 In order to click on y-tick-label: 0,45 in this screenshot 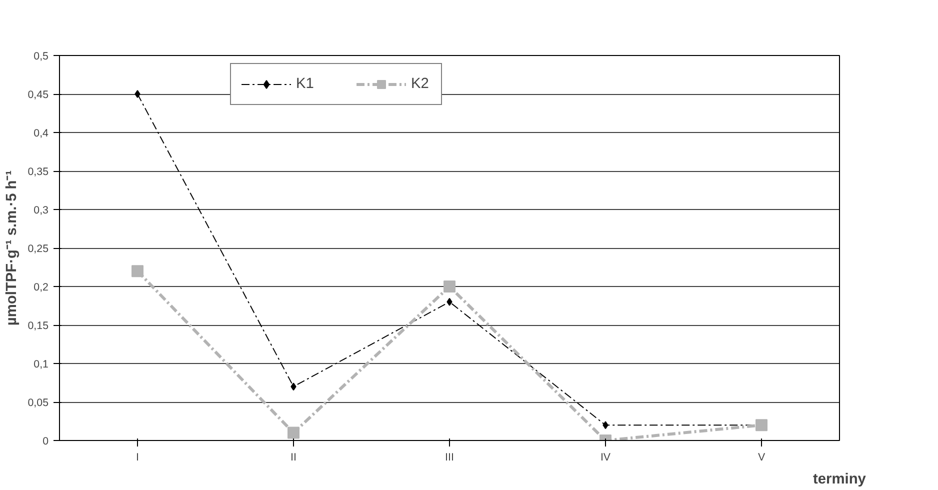, I will do `click(38, 95)`.